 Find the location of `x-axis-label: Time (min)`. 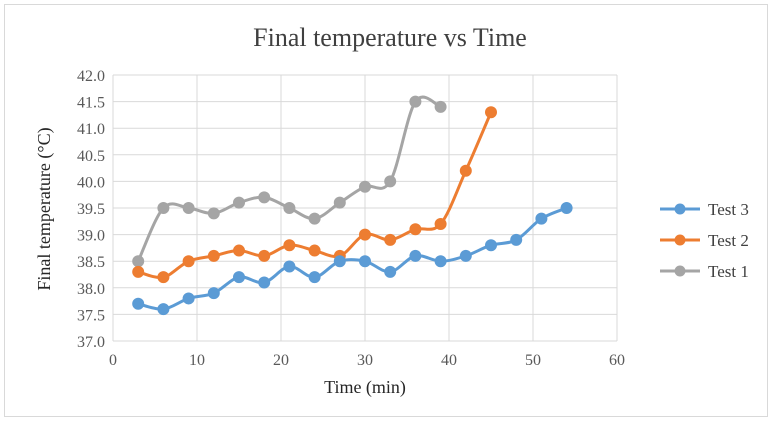

x-axis-label: Time (min) is located at coordinates (365, 387).